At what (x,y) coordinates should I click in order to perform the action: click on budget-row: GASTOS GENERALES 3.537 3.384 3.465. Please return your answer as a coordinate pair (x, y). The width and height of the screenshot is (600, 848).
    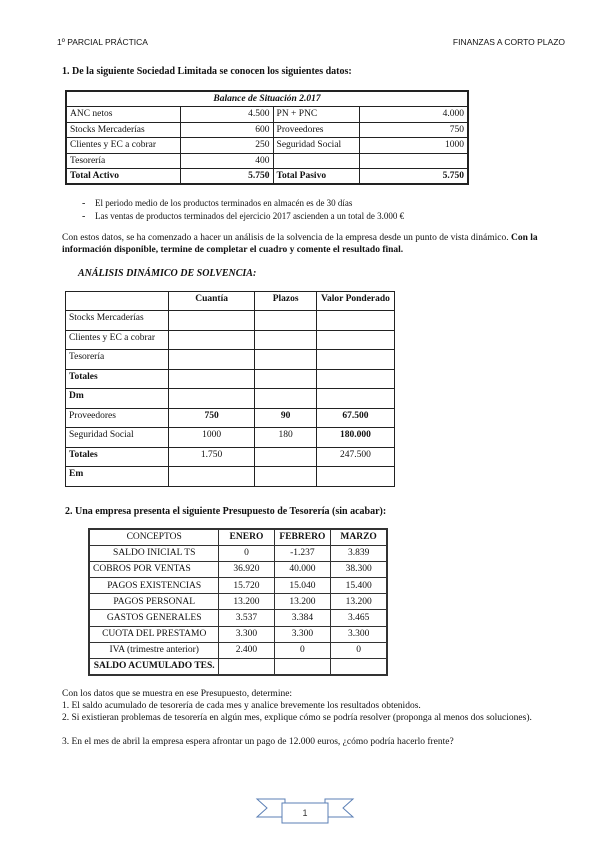
    Looking at the image, I should click on (238, 618).